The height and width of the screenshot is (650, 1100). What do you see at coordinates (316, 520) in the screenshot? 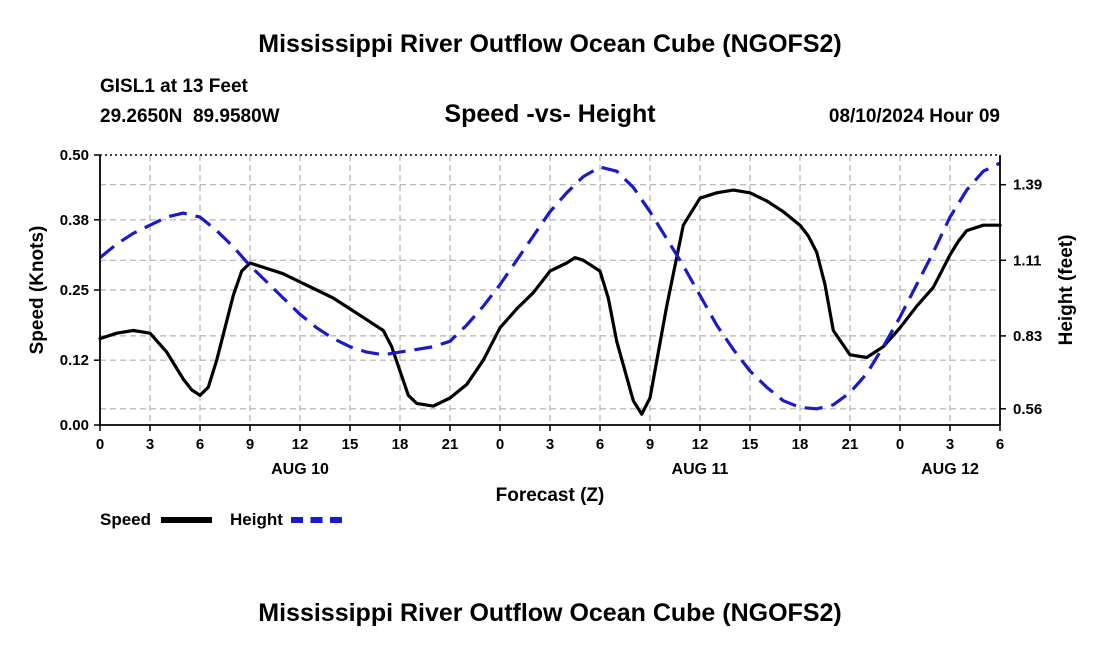
I see `legend-height-line` at bounding box center [316, 520].